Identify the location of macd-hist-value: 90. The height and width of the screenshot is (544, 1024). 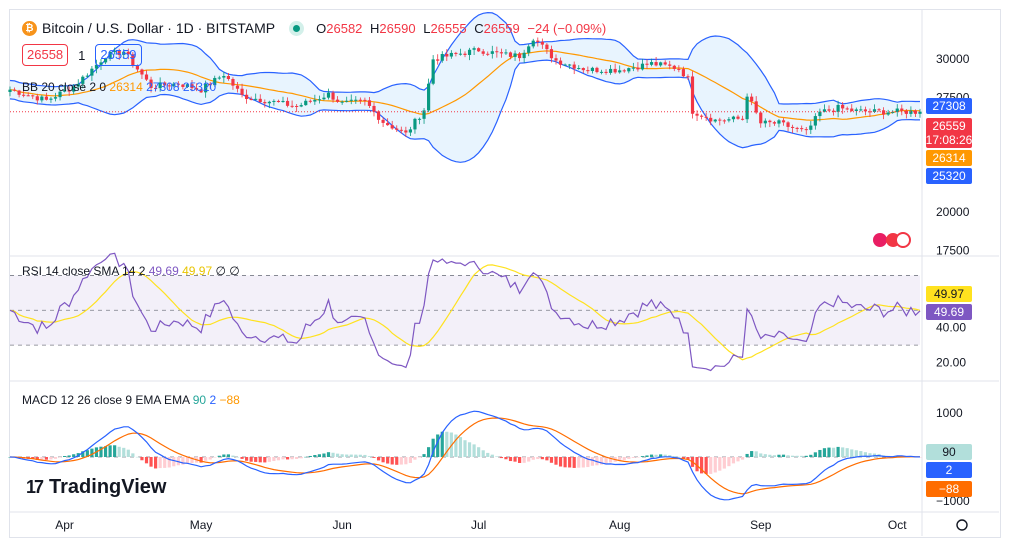
(199, 400).